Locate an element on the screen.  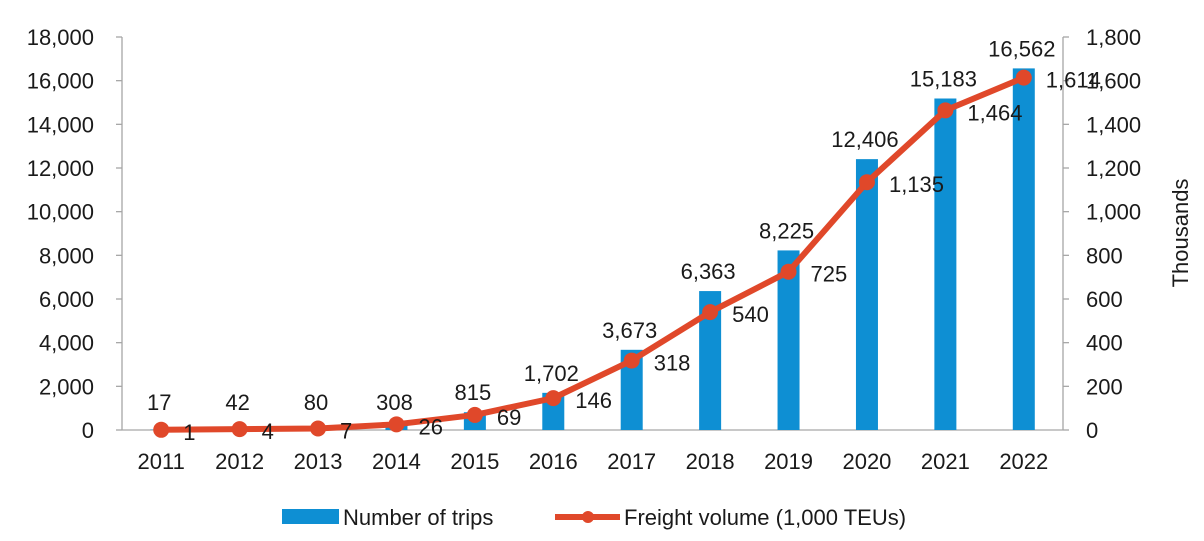
x-axis-tick-label: 2011 is located at coordinates (161, 461).